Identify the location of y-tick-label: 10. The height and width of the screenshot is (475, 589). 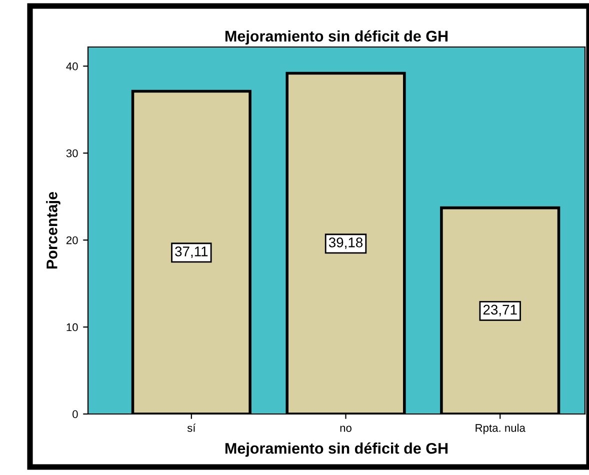
(72, 327).